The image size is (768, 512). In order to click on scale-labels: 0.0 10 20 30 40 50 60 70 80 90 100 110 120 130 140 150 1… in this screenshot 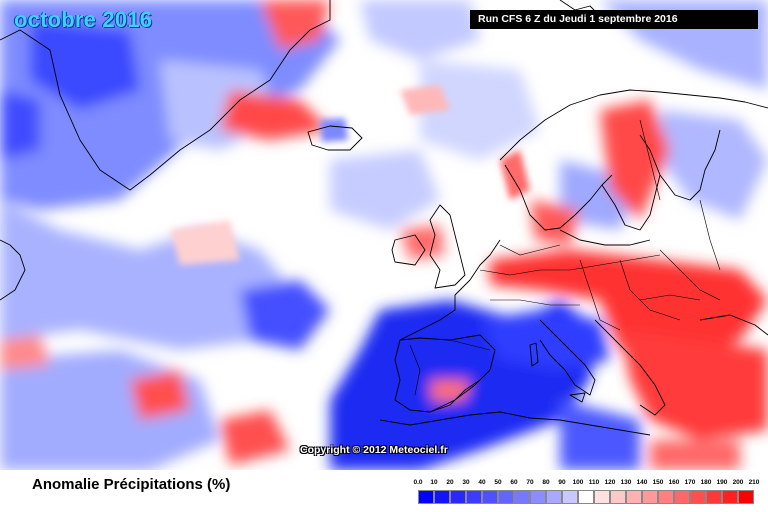, I will do `click(586, 484)`.